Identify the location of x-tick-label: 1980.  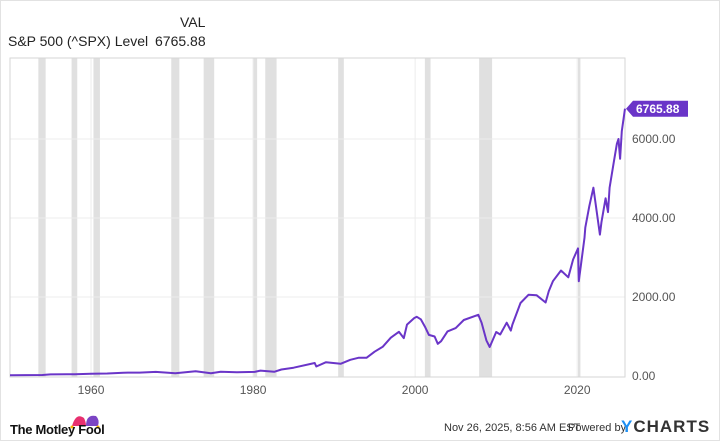
(253, 390).